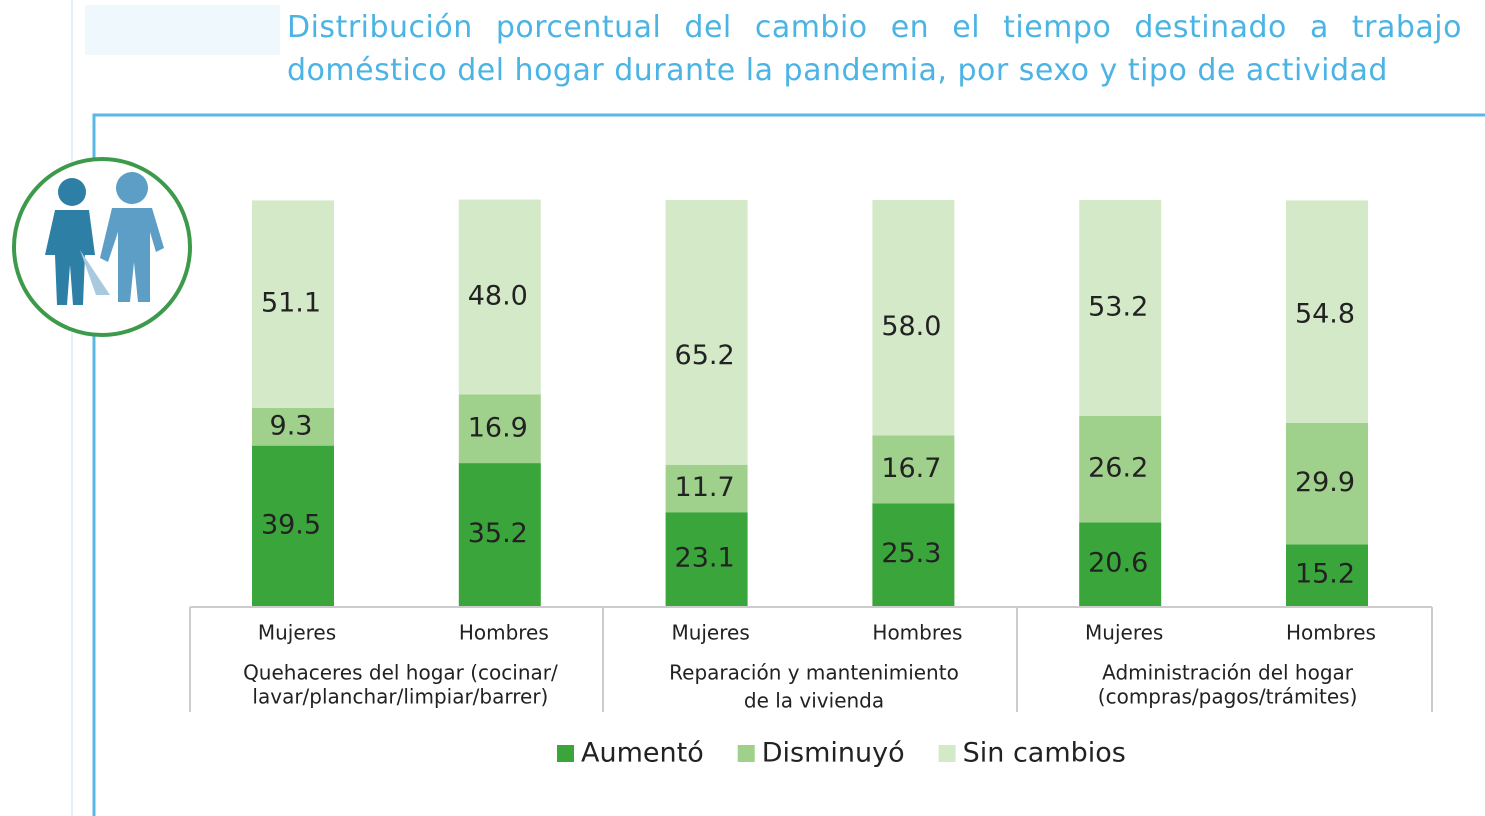 This screenshot has width=1485, height=816. I want to click on legend-label: Sin cambios, so click(1044, 753).